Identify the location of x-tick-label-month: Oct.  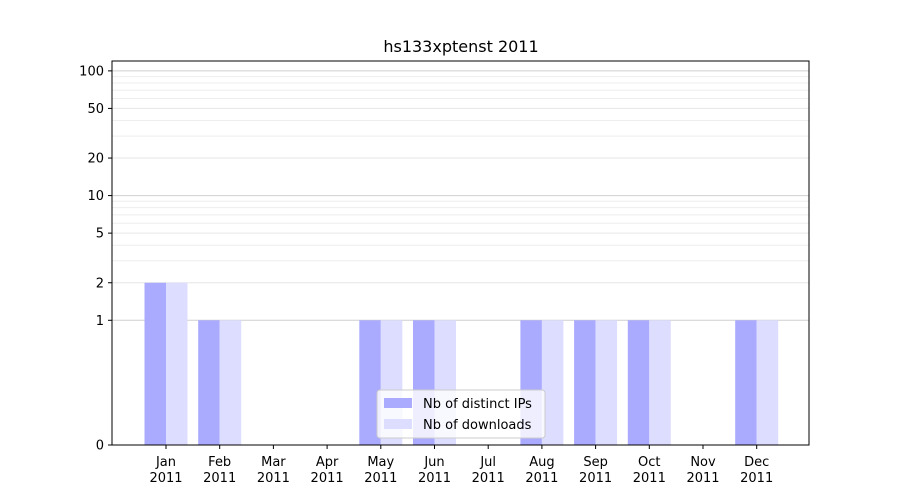
(649, 462).